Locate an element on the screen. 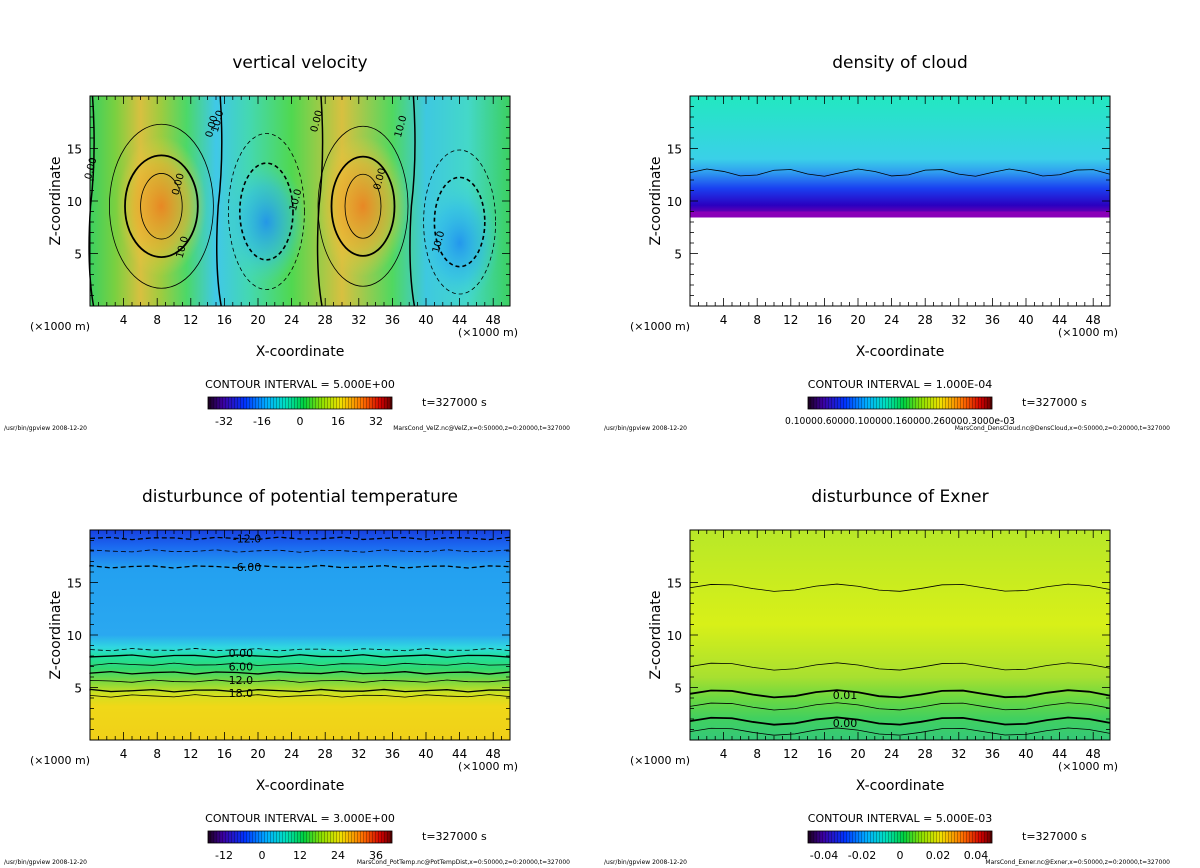 This screenshot has width=1200, height=868. contour-interval-text: CONTOUR INTERVAL = 5.000E-03 is located at coordinates (900, 818).